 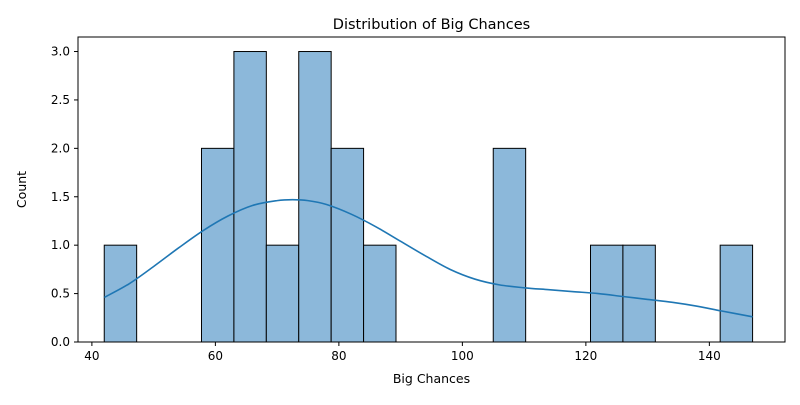 I want to click on x-tick-label: 120, so click(x=585, y=356).